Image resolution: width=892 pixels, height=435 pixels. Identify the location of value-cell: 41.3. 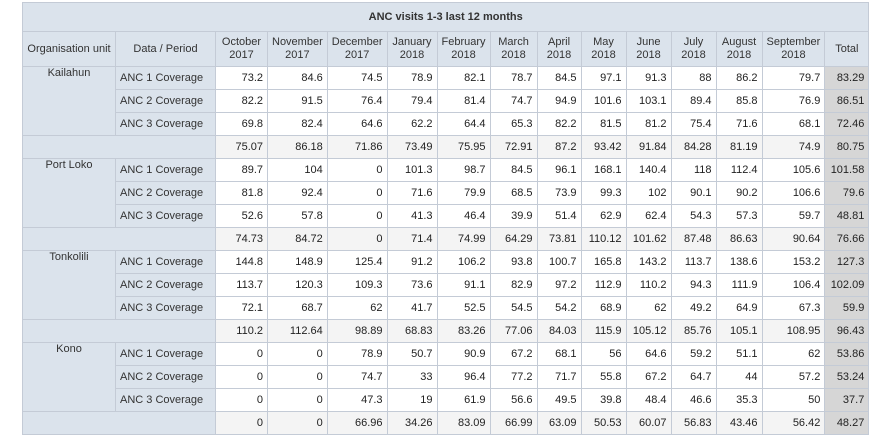
(412, 216).